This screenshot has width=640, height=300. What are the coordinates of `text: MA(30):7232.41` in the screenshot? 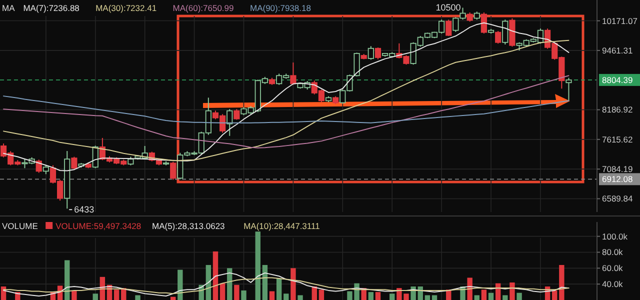 It's located at (126, 8).